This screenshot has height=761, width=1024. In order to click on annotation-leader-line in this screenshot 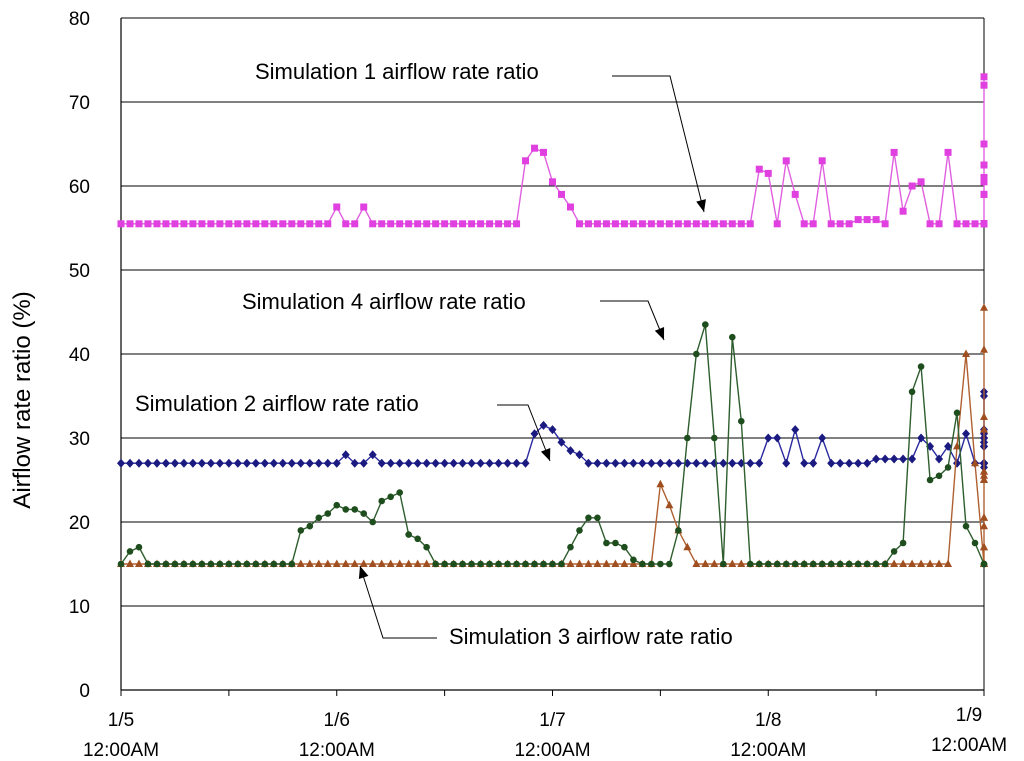, I will do `click(398, 602)`.